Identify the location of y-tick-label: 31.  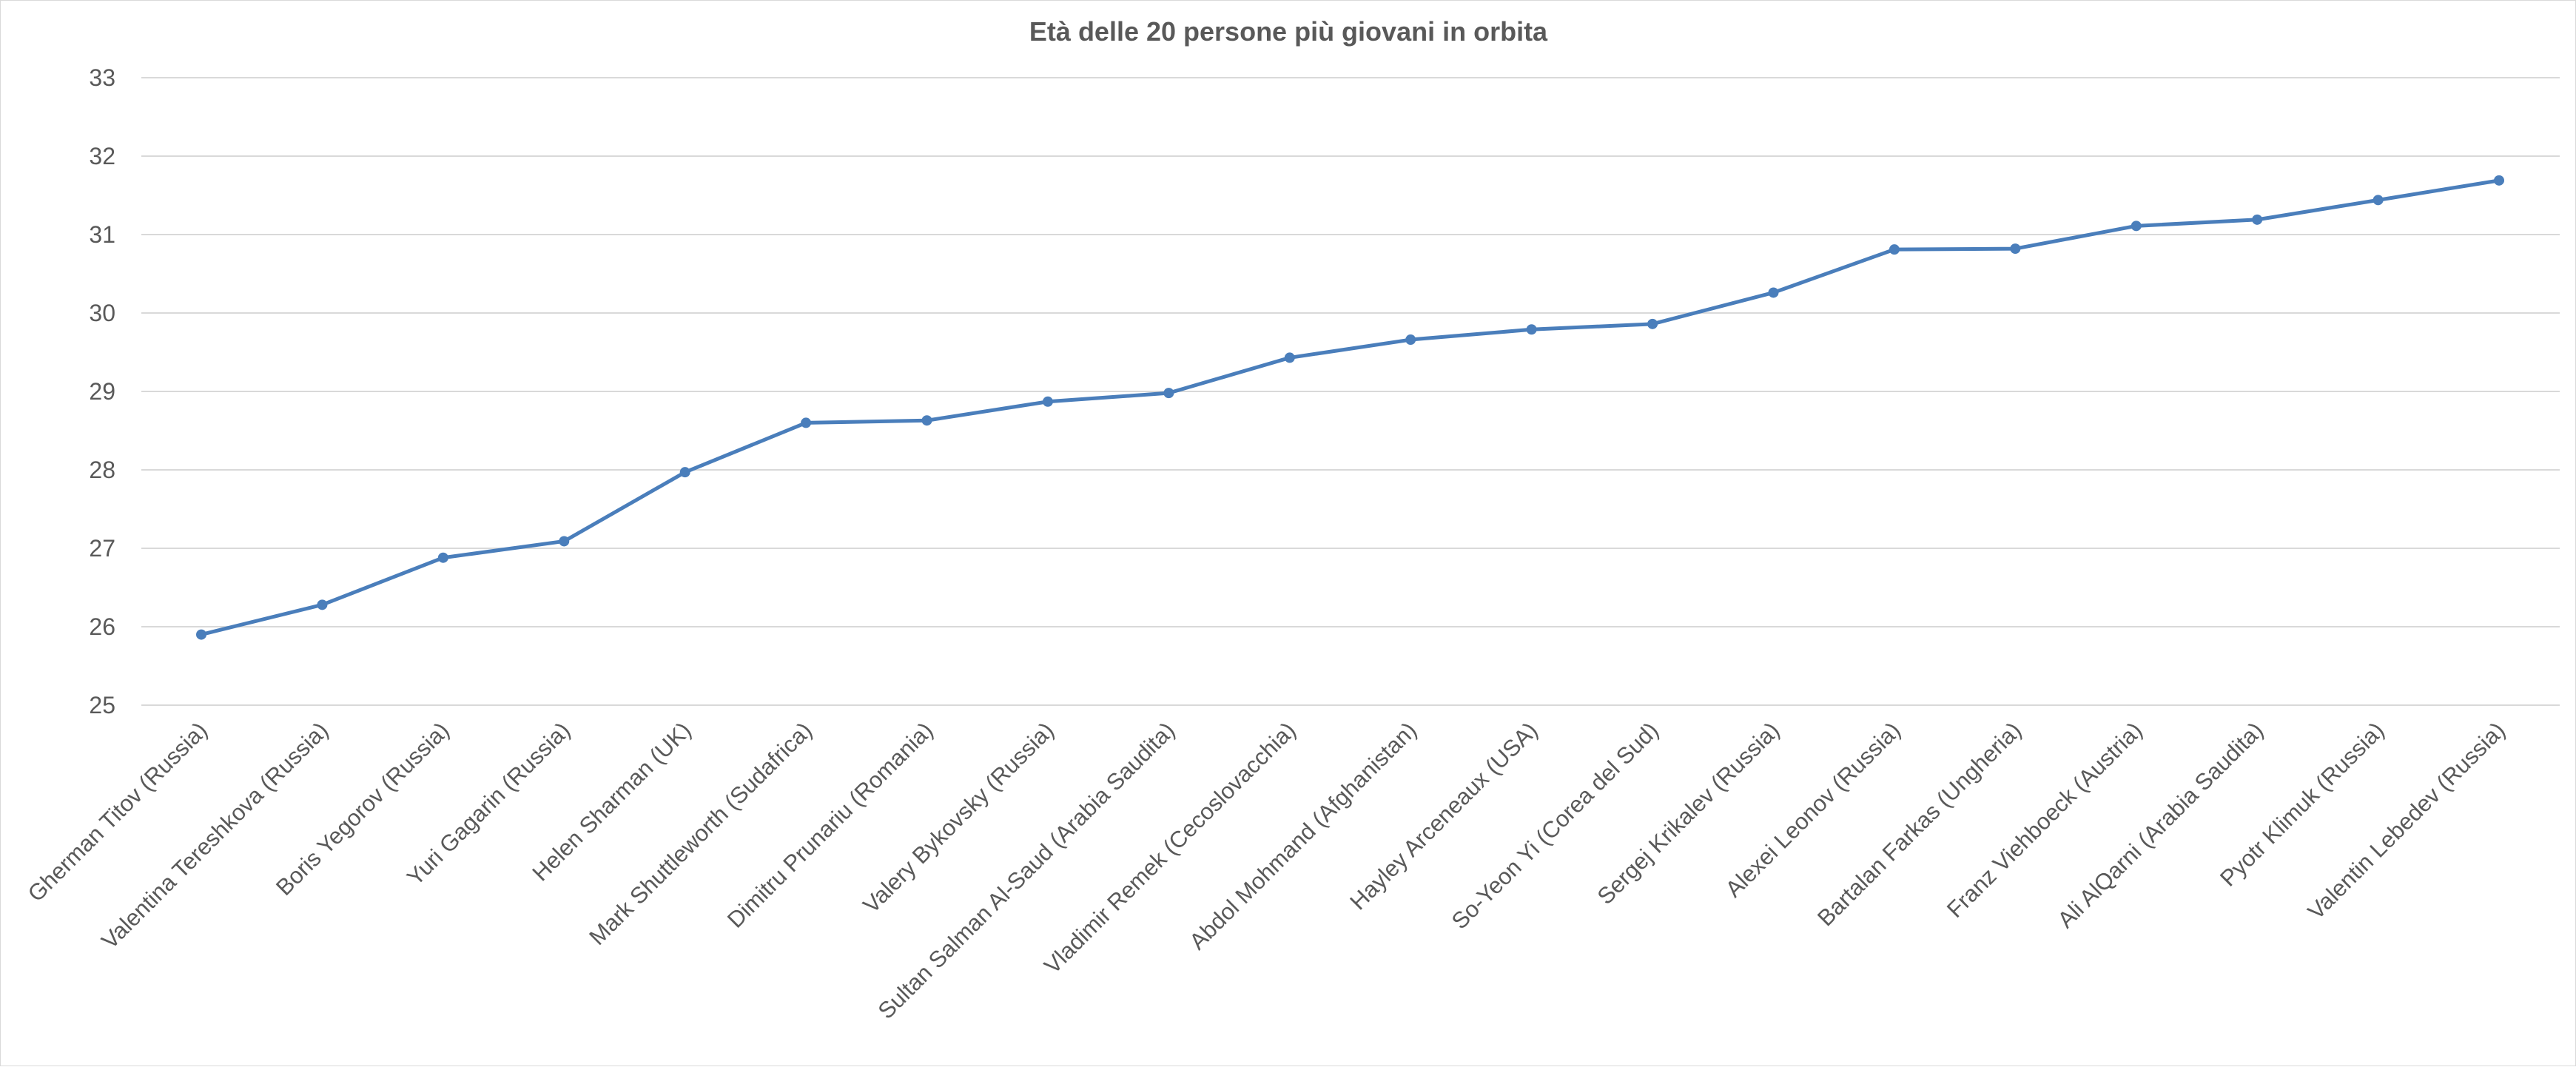
(102, 234).